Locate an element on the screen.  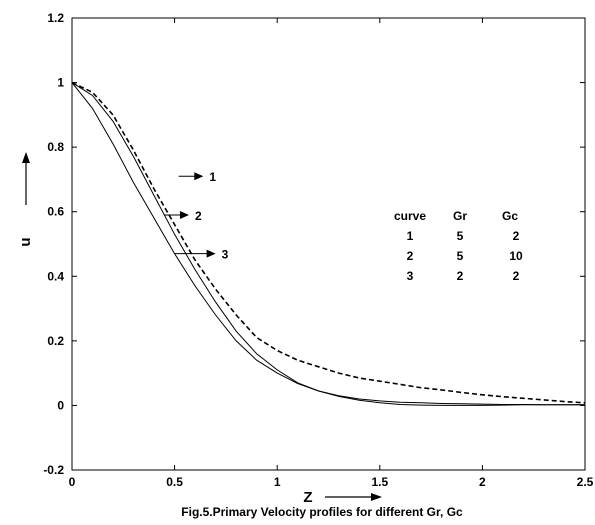
table-header-cell: Gr is located at coordinates (460, 216).